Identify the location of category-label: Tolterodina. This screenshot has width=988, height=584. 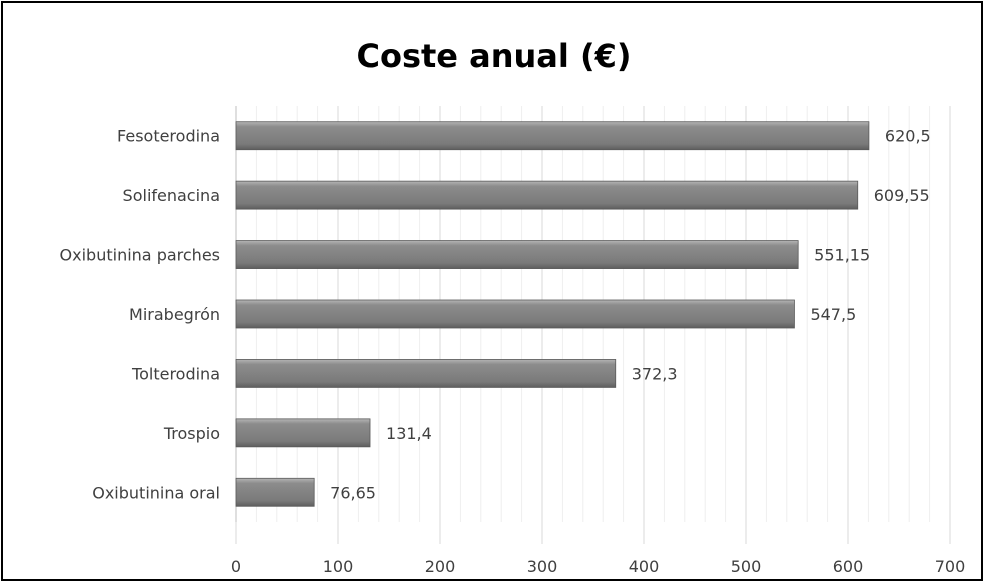
(175, 373).